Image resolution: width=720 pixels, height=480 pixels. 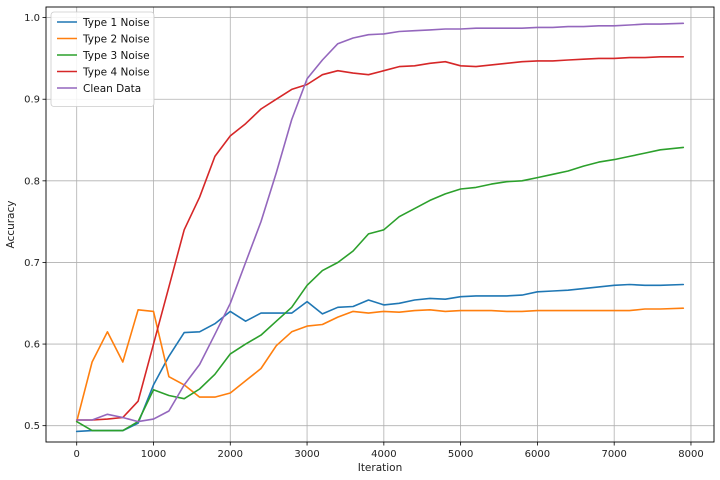 What do you see at coordinates (537, 454) in the screenshot?
I see `x-tick-label: 6000` at bounding box center [537, 454].